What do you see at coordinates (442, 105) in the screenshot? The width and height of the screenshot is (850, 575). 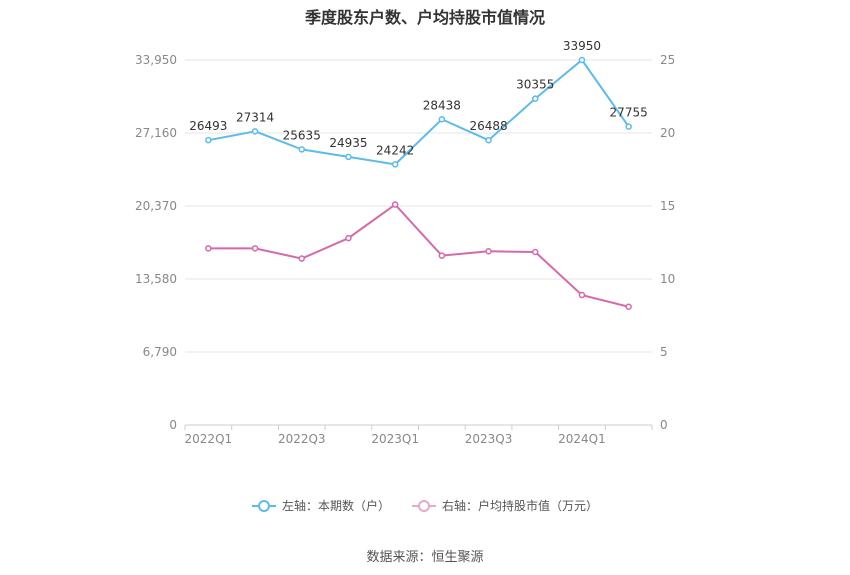 I see `data-label: 28438` at bounding box center [442, 105].